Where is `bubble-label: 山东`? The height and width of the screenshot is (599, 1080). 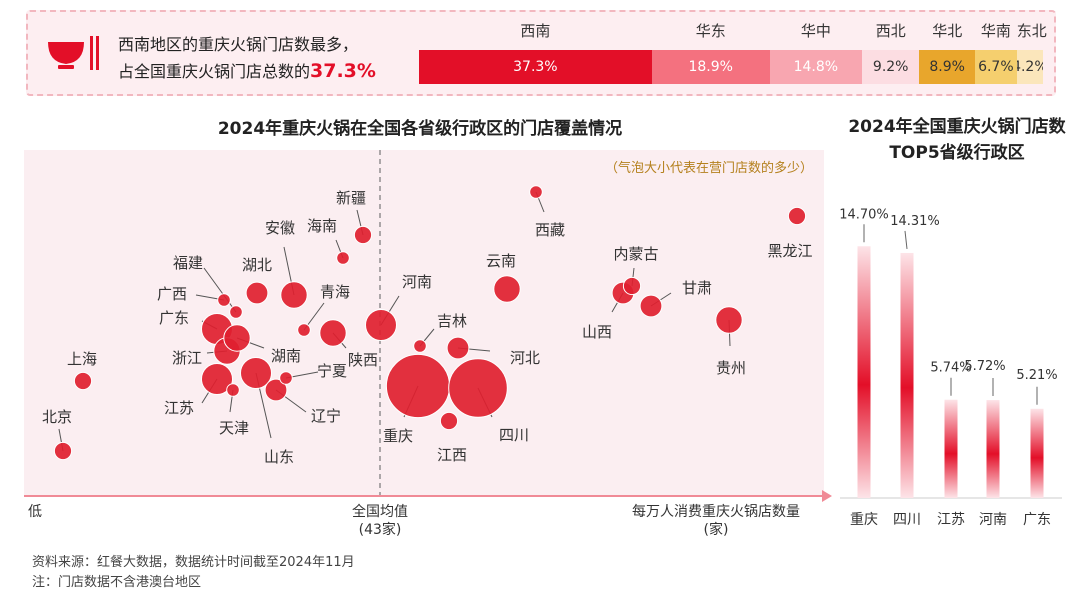
bubble-label: 山东 is located at coordinates (279, 457).